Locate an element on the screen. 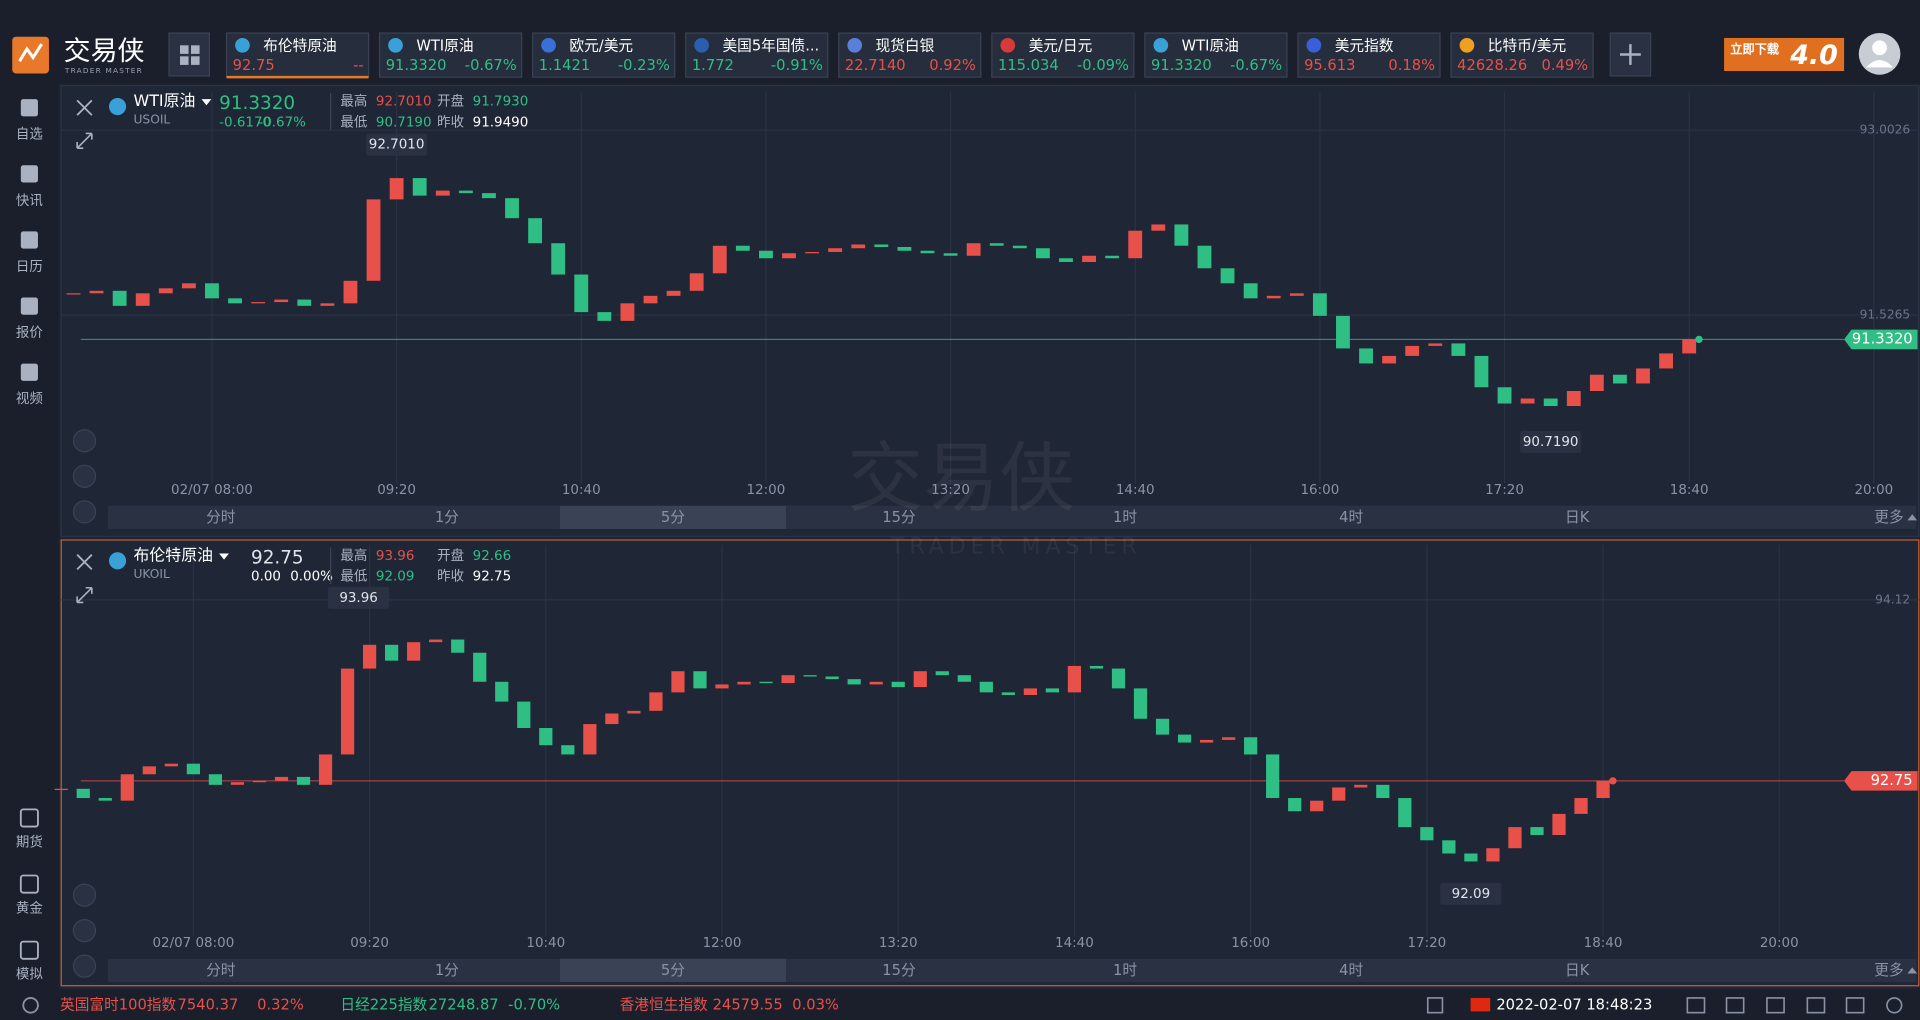  pulse-dot is located at coordinates (1699, 339).